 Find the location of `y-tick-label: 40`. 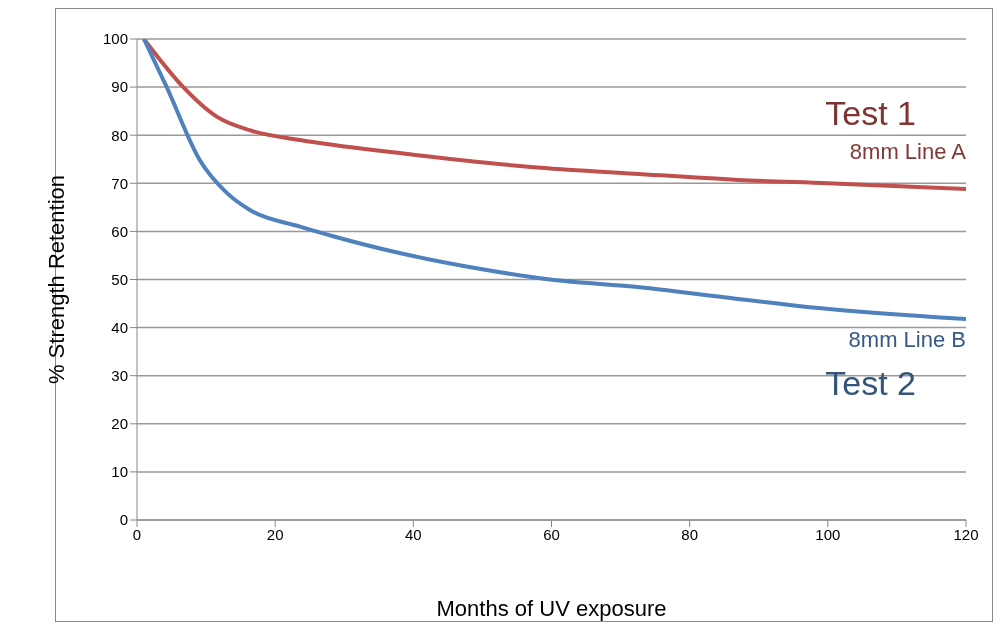

y-tick-label: 40 is located at coordinates (119, 327).